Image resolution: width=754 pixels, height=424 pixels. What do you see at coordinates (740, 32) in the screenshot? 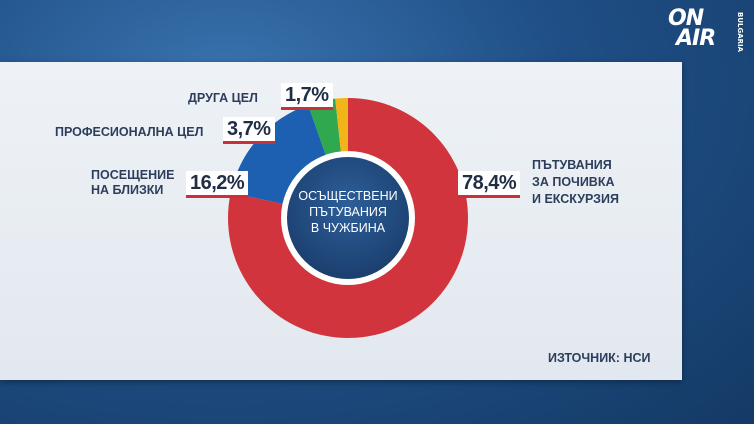
I see `logo-sub: BULGARIA` at bounding box center [740, 32].